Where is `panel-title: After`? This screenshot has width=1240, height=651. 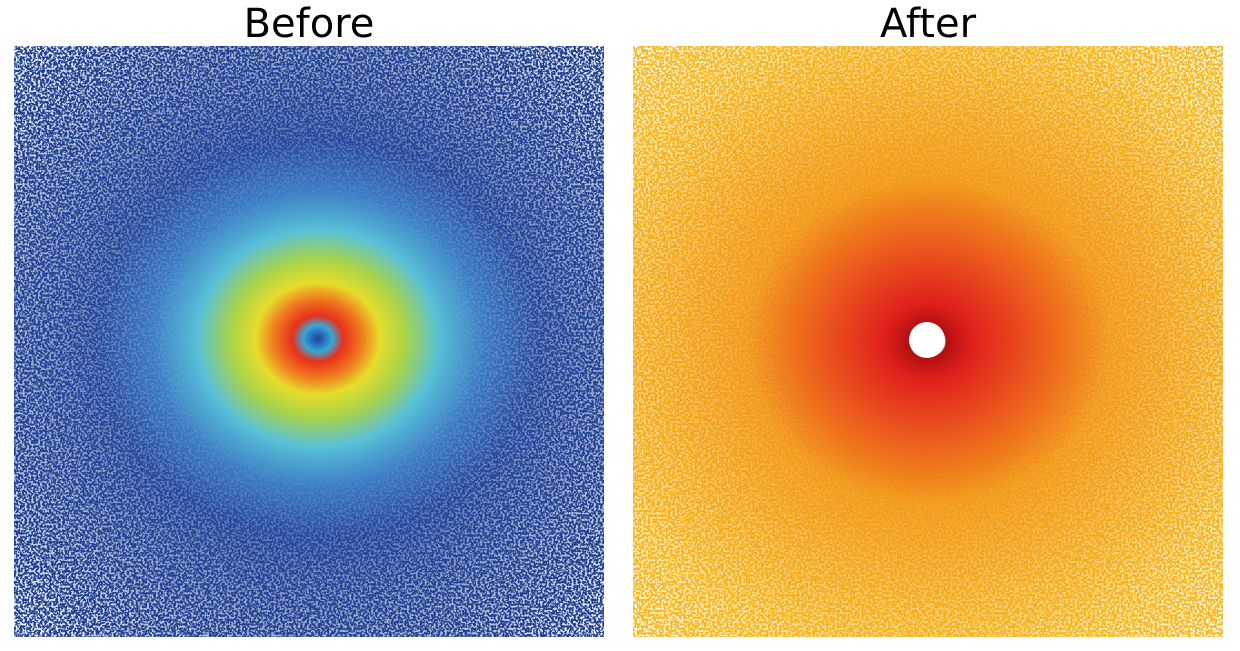 panel-title: After is located at coordinates (928, 24).